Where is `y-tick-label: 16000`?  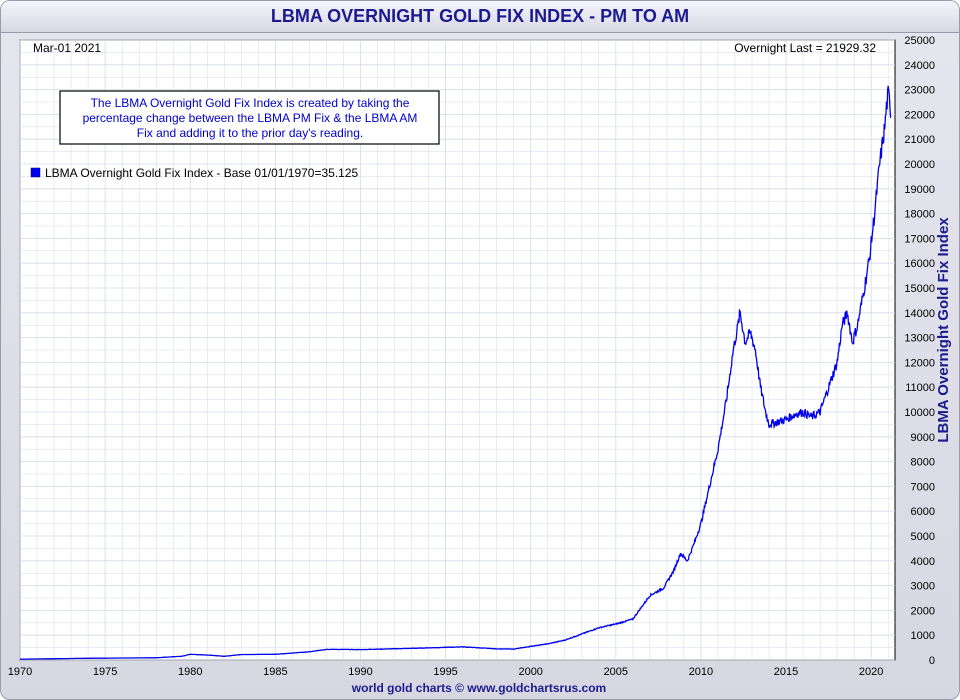 y-tick-label: 16000 is located at coordinates (919, 264).